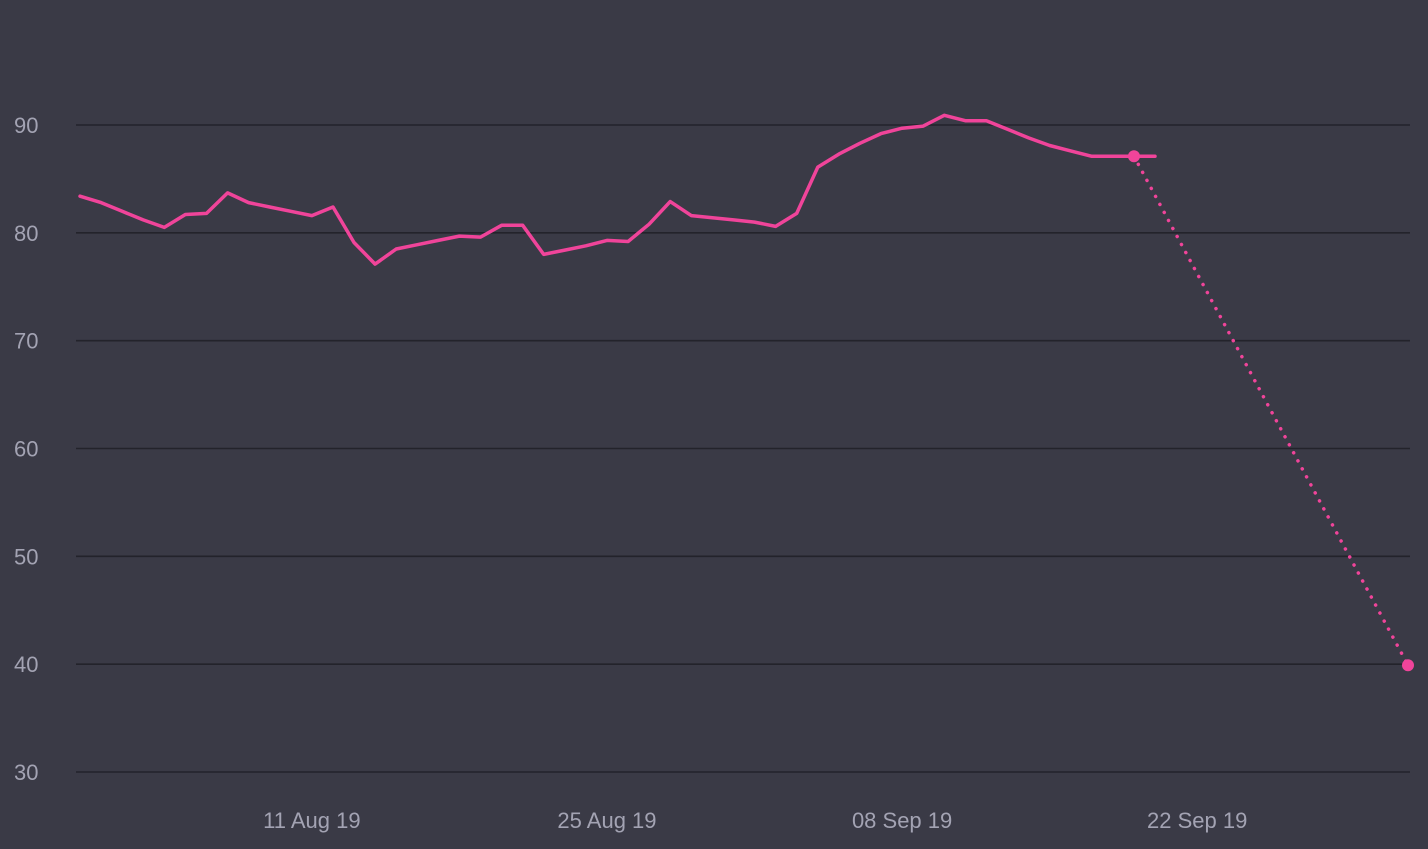 The width and height of the screenshot is (1428, 849). I want to click on y-tick-label: 80, so click(26, 233).